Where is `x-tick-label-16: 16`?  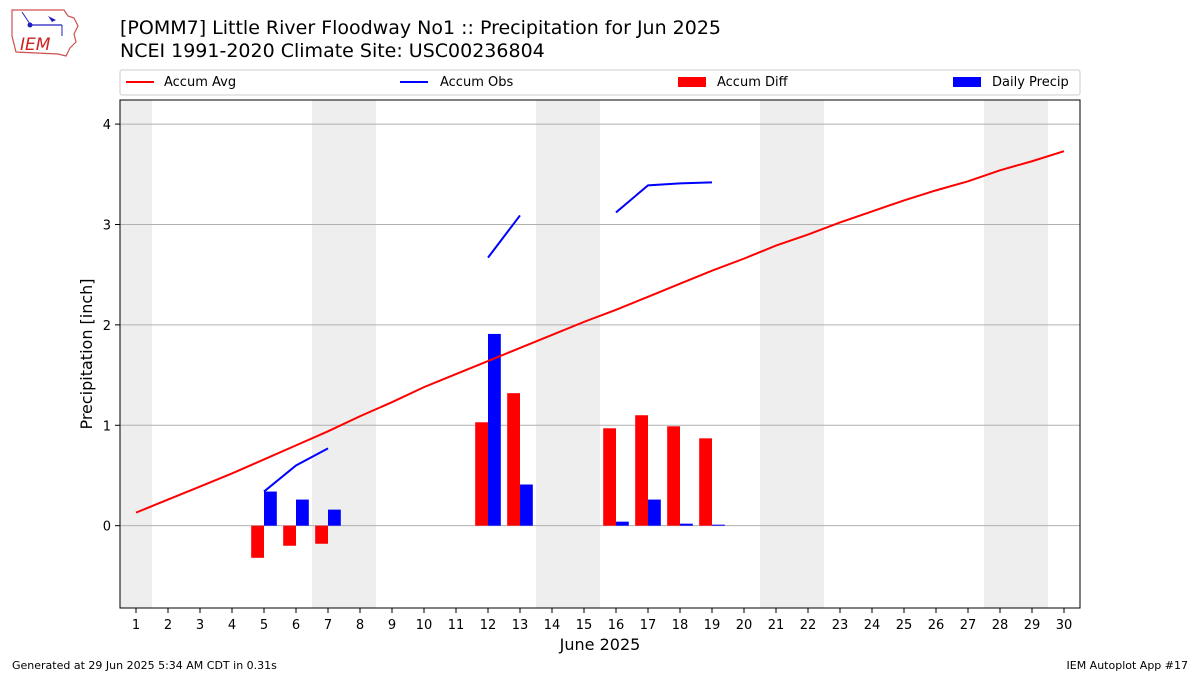 x-tick-label-16: 16 is located at coordinates (616, 625).